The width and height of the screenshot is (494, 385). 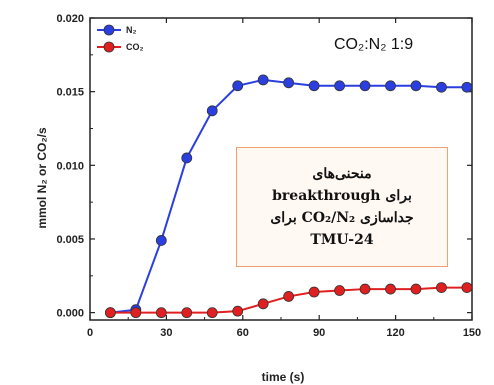 I want to click on legend-label: CO₂, so click(x=135, y=47).